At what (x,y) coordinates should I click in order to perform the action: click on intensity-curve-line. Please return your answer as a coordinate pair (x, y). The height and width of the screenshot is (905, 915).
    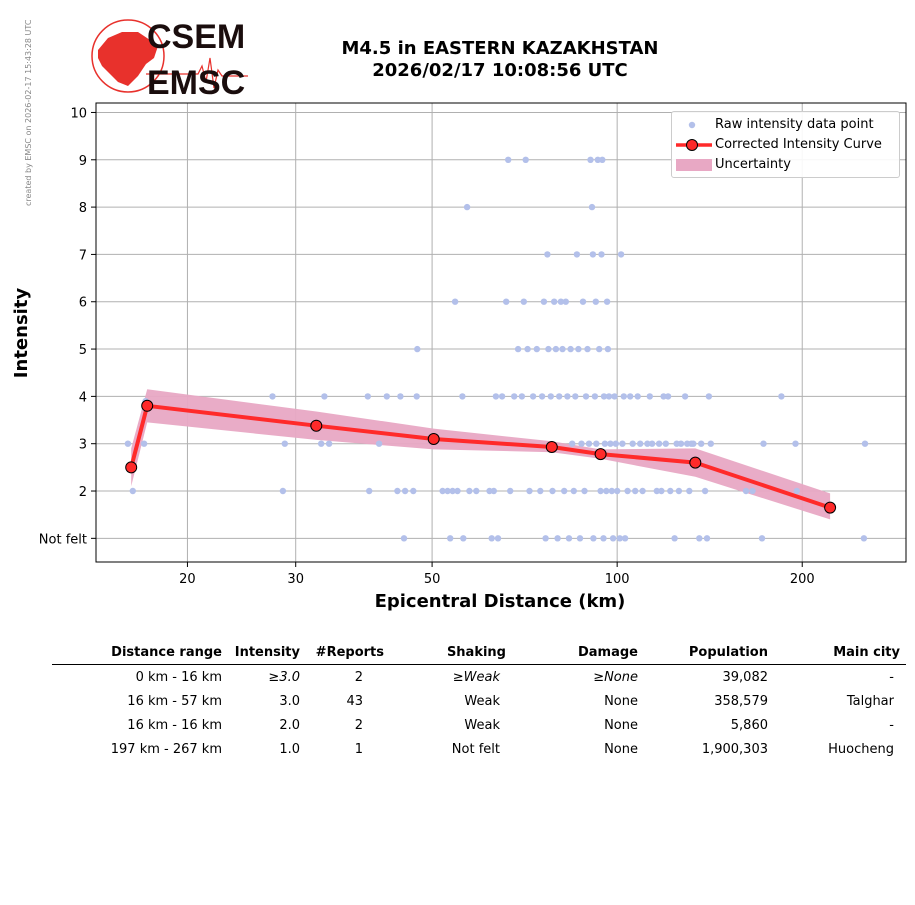
    Looking at the image, I should click on (480, 456).